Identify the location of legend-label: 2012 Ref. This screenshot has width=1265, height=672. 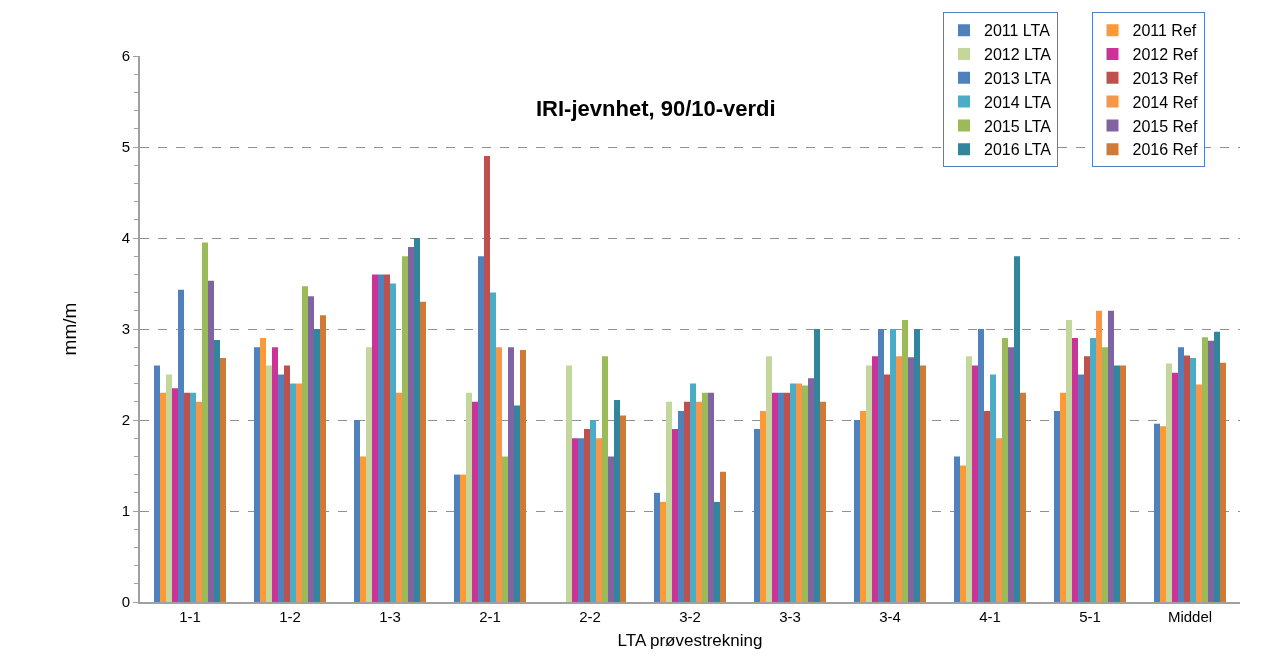
(1165, 55).